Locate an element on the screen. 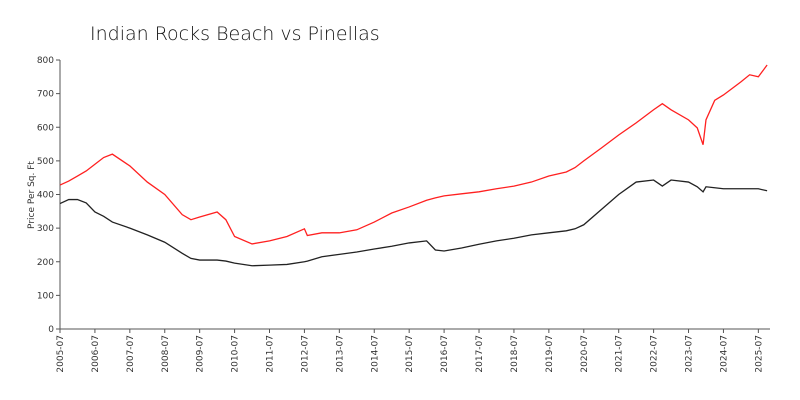 The image size is (800, 400). x-tick-label: 2012-07 is located at coordinates (305, 354).